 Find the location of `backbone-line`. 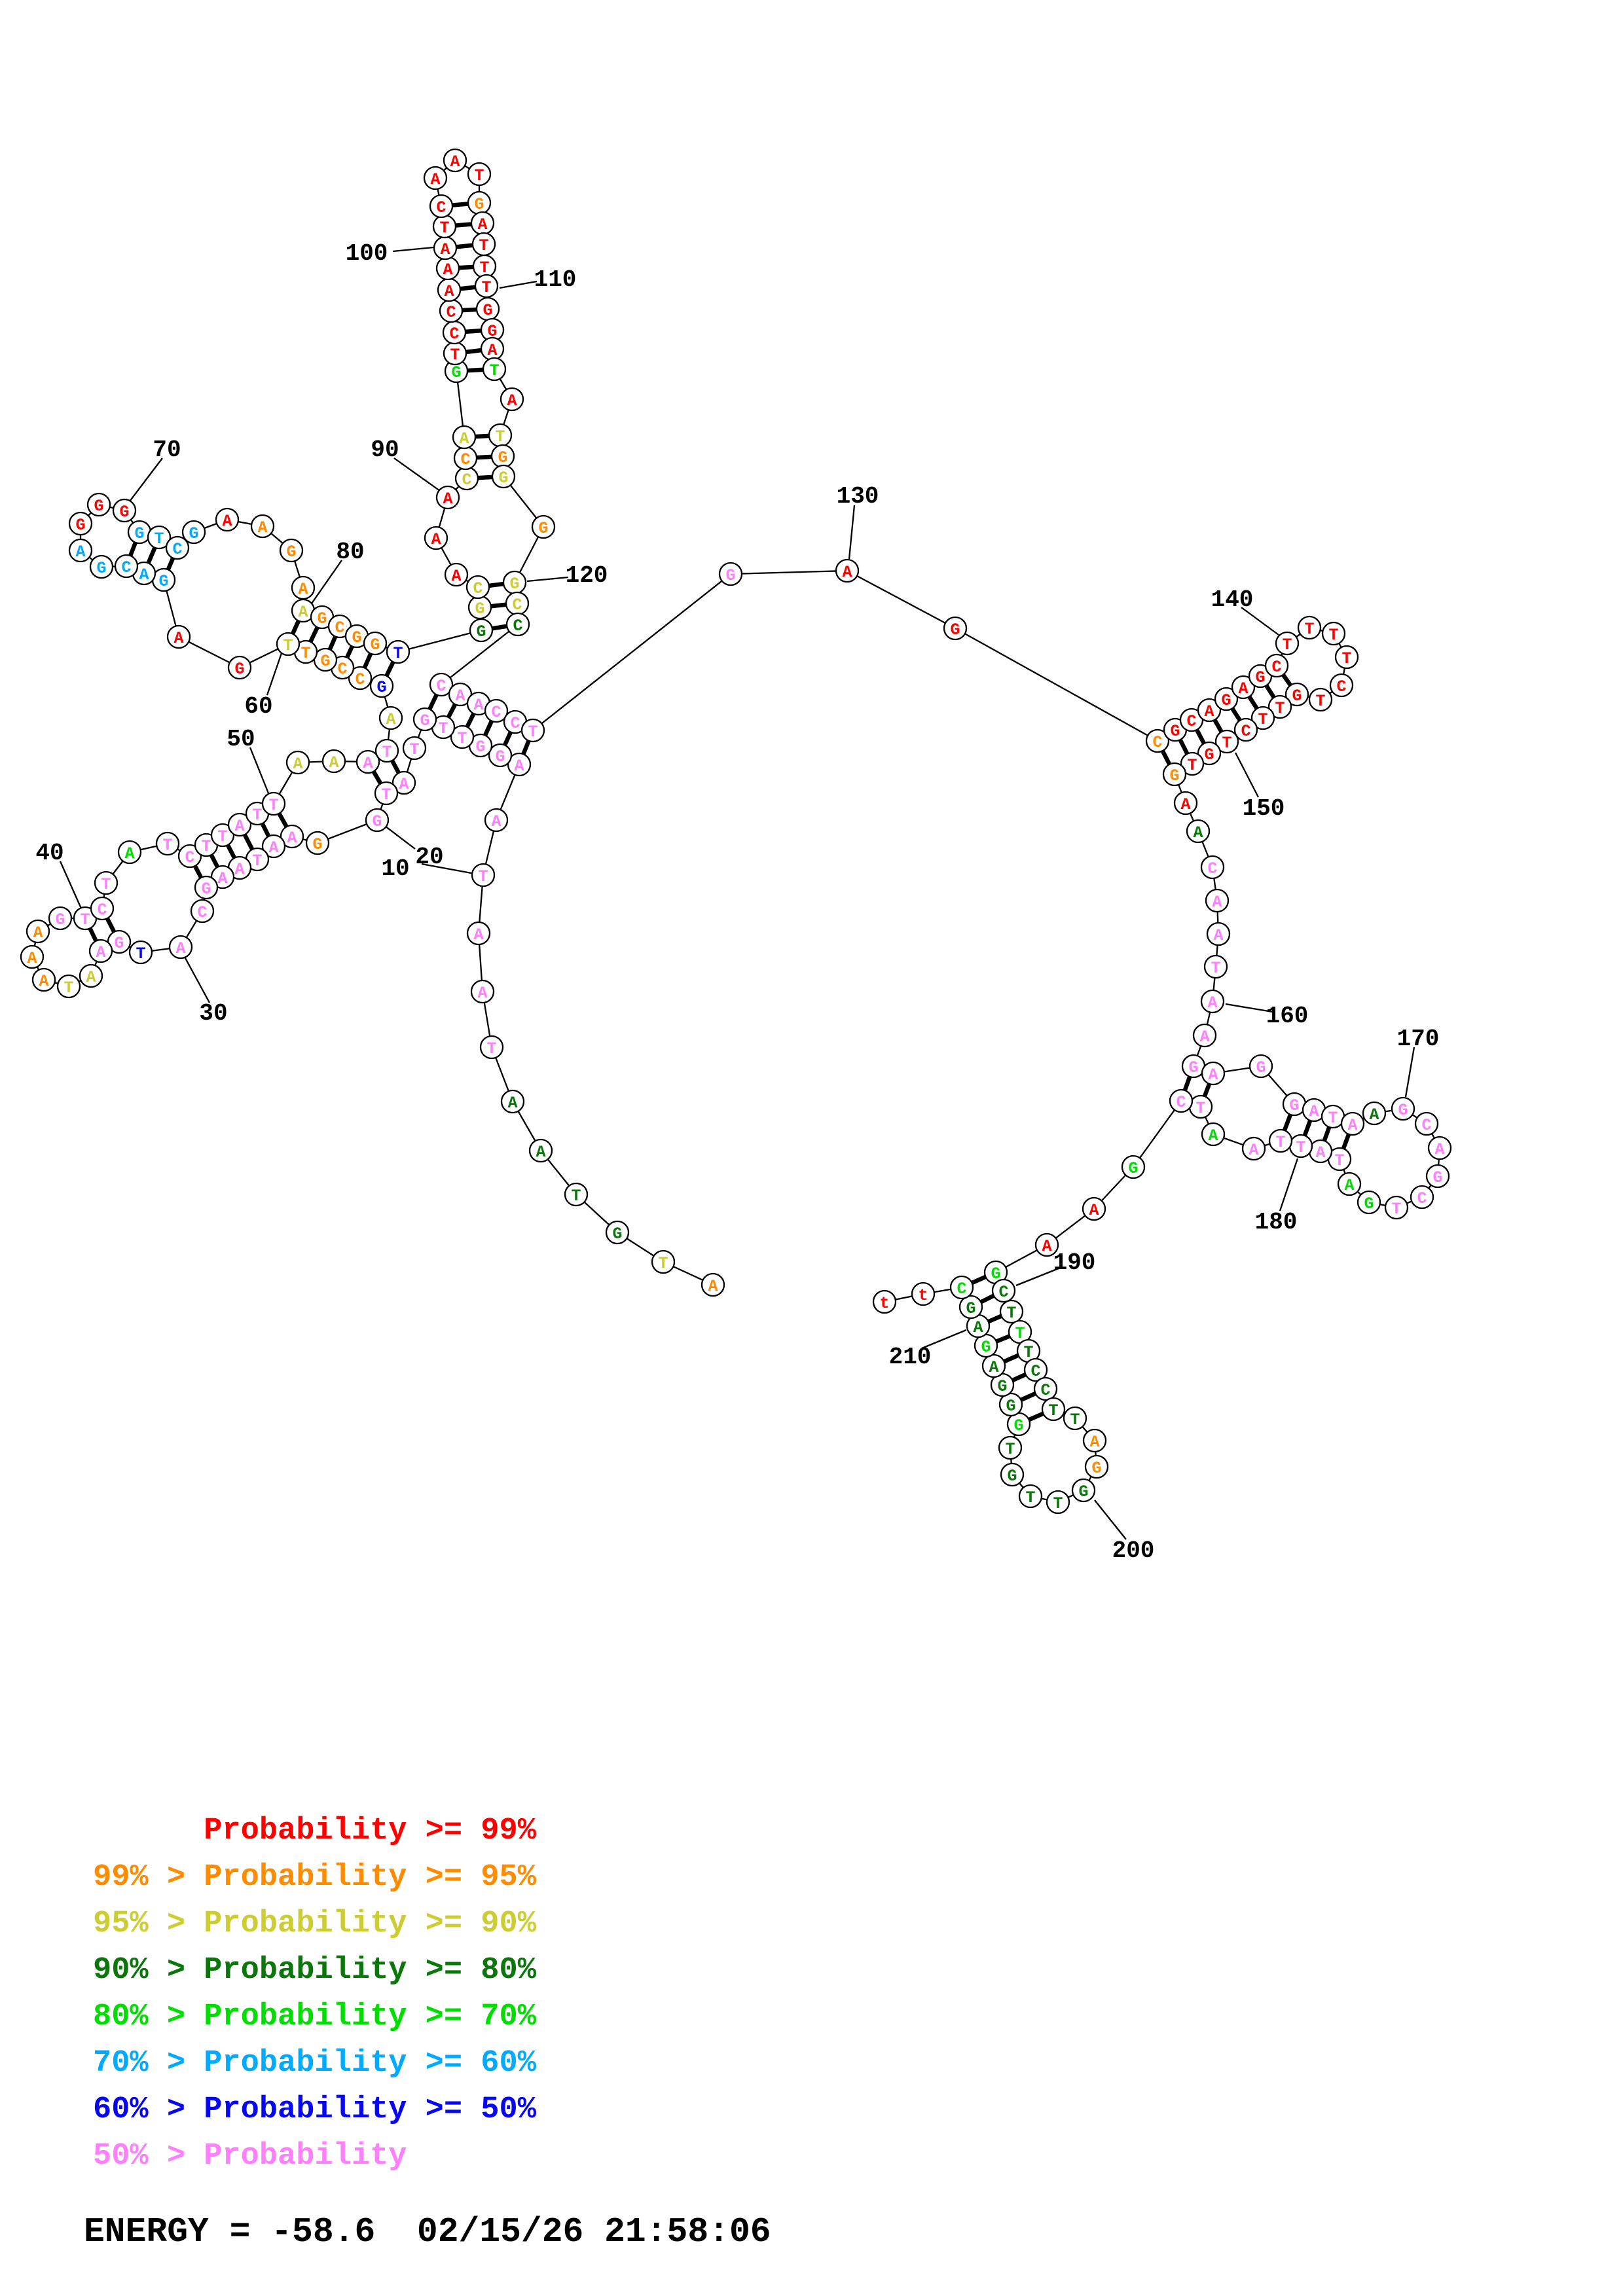

backbone-line is located at coordinates (1056, 684).